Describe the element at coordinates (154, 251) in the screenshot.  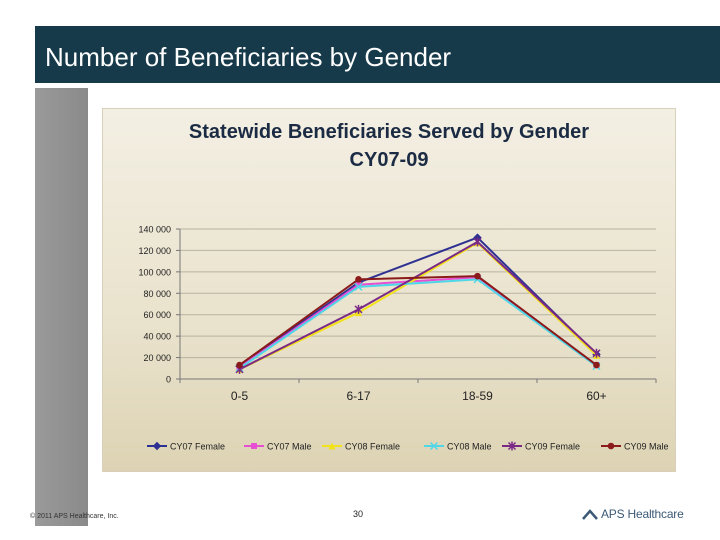
I see `y-tick-label: 120 000` at that location.